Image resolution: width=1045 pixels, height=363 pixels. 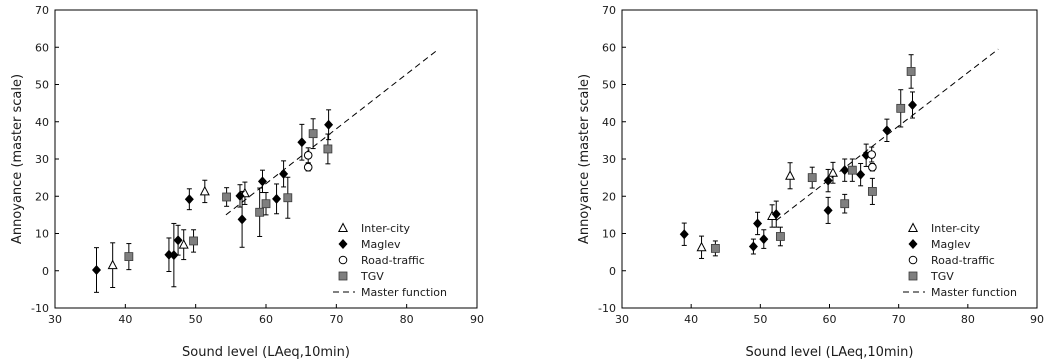 What do you see at coordinates (584, 159) in the screenshot?
I see `y-axis-title: Annoyance (master scale)` at bounding box center [584, 159].